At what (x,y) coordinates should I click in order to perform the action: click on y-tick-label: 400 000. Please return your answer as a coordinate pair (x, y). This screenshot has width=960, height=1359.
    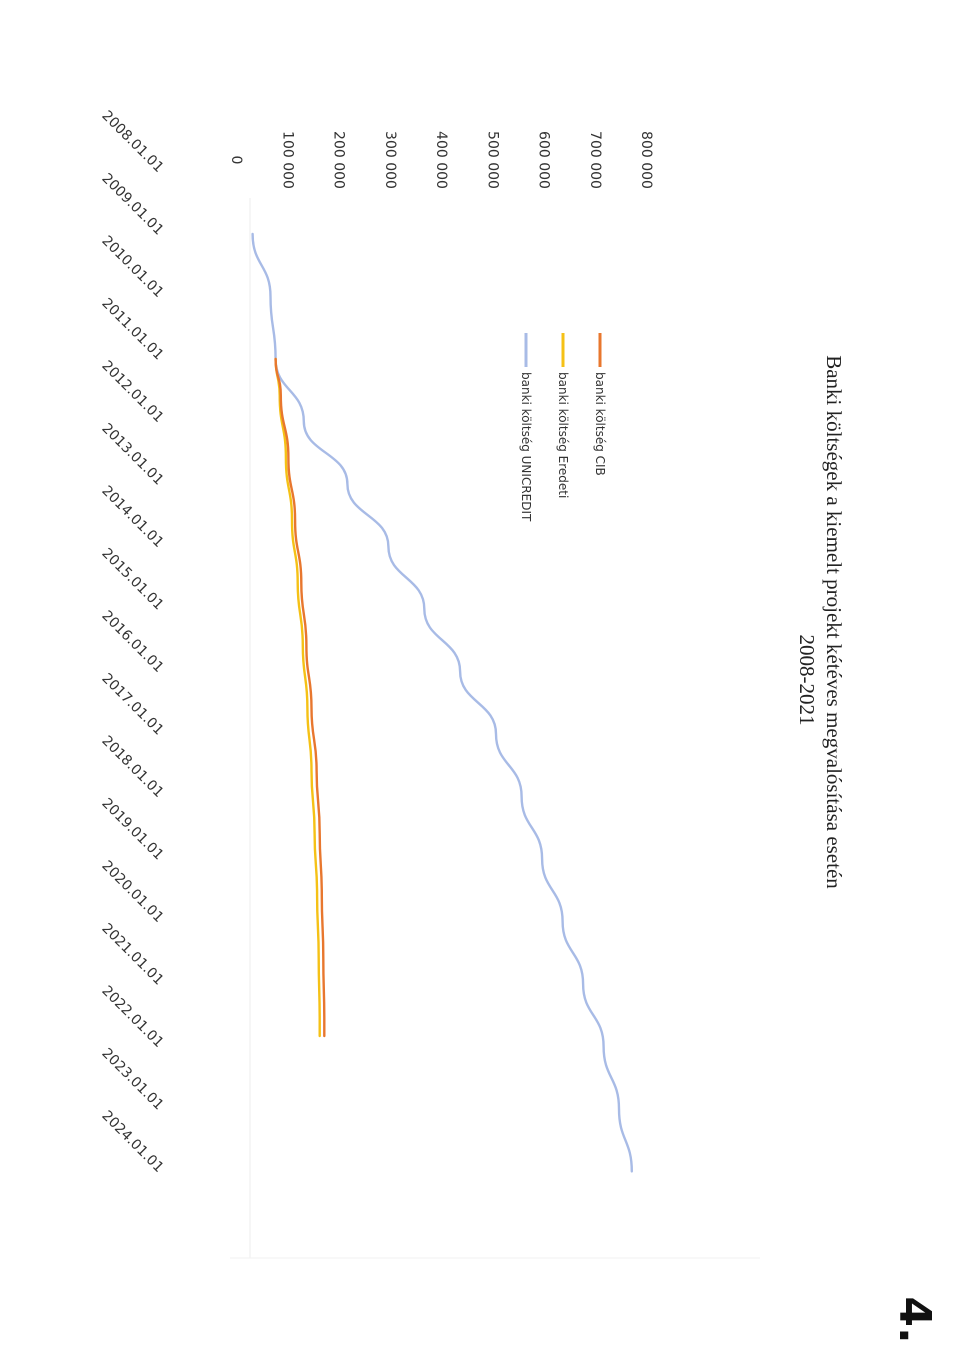
    Looking at the image, I should click on (441, 160).